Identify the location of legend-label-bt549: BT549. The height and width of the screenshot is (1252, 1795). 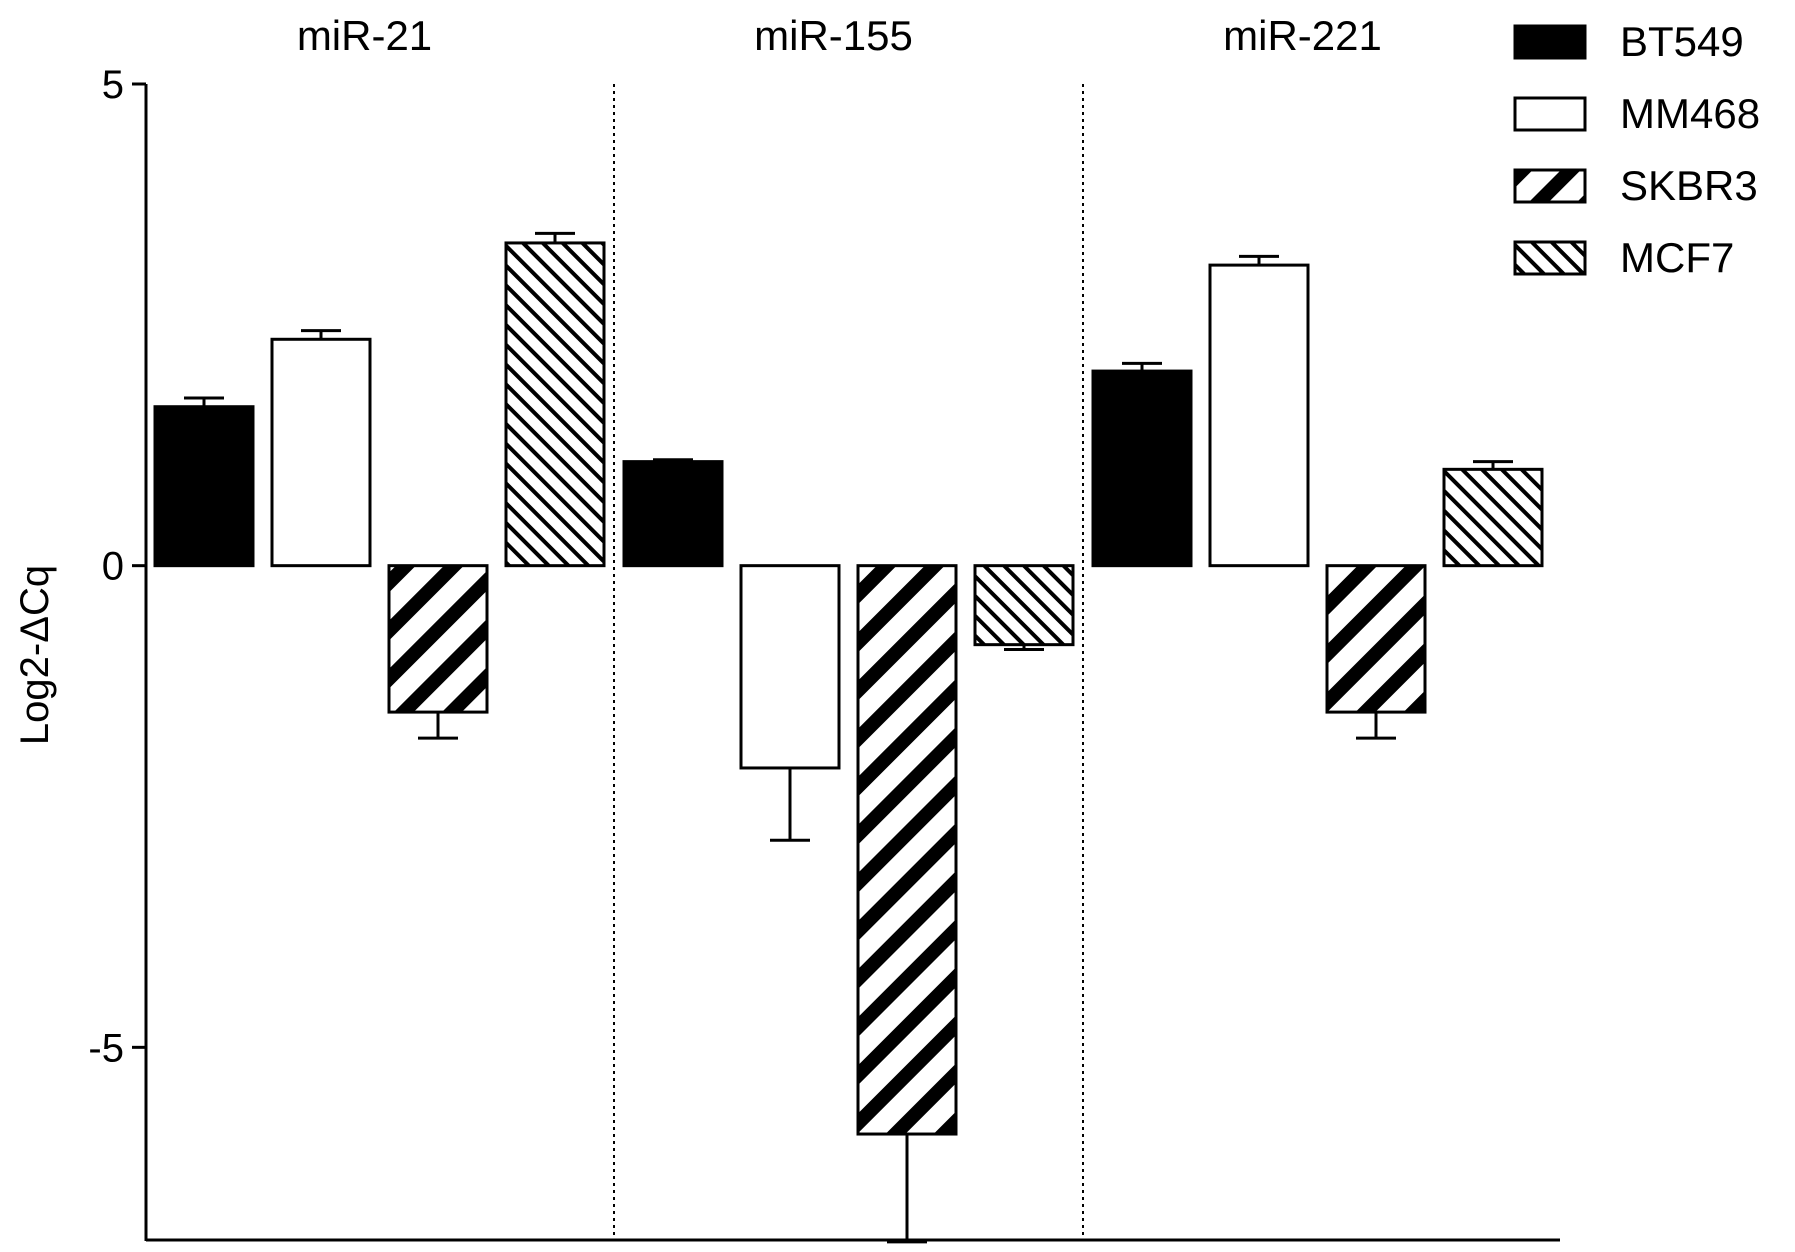
(1682, 41).